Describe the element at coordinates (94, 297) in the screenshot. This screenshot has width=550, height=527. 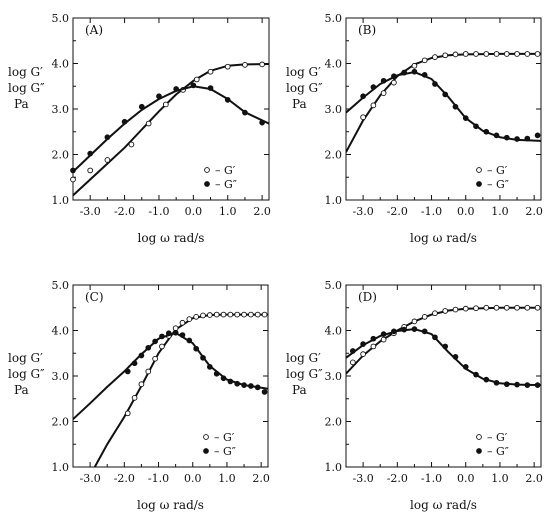
I see `panel-label: (C)` at that location.